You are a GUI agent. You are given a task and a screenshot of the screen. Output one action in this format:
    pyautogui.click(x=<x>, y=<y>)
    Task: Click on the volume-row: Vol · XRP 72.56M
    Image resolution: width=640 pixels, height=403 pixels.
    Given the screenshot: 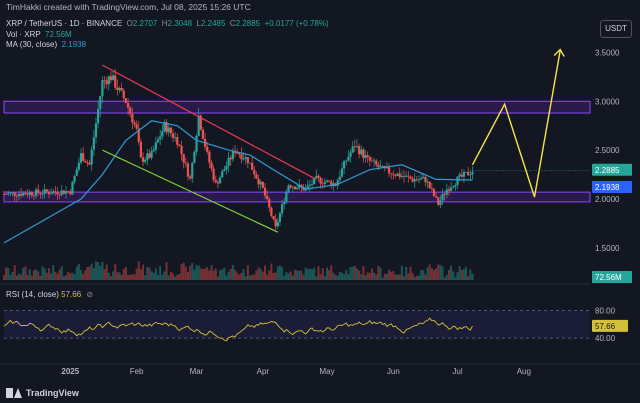 What is the action you would take?
    pyautogui.click(x=167, y=35)
    